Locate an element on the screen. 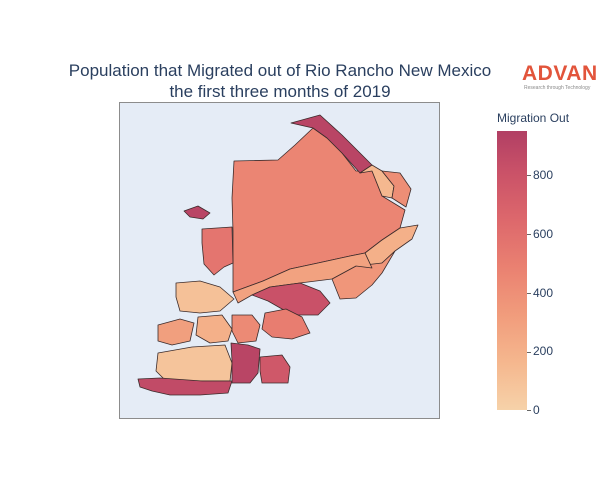 This screenshot has height=500, width=600. colorbar-tick: 400 is located at coordinates (540, 293).